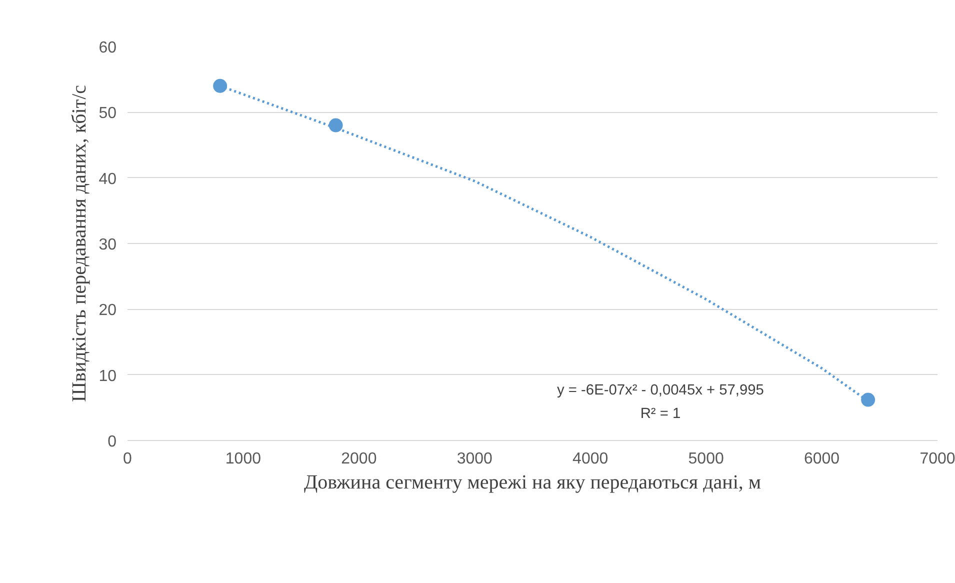 This screenshot has height=583, width=955. What do you see at coordinates (107, 179) in the screenshot?
I see `y-tick-label: 40` at bounding box center [107, 179].